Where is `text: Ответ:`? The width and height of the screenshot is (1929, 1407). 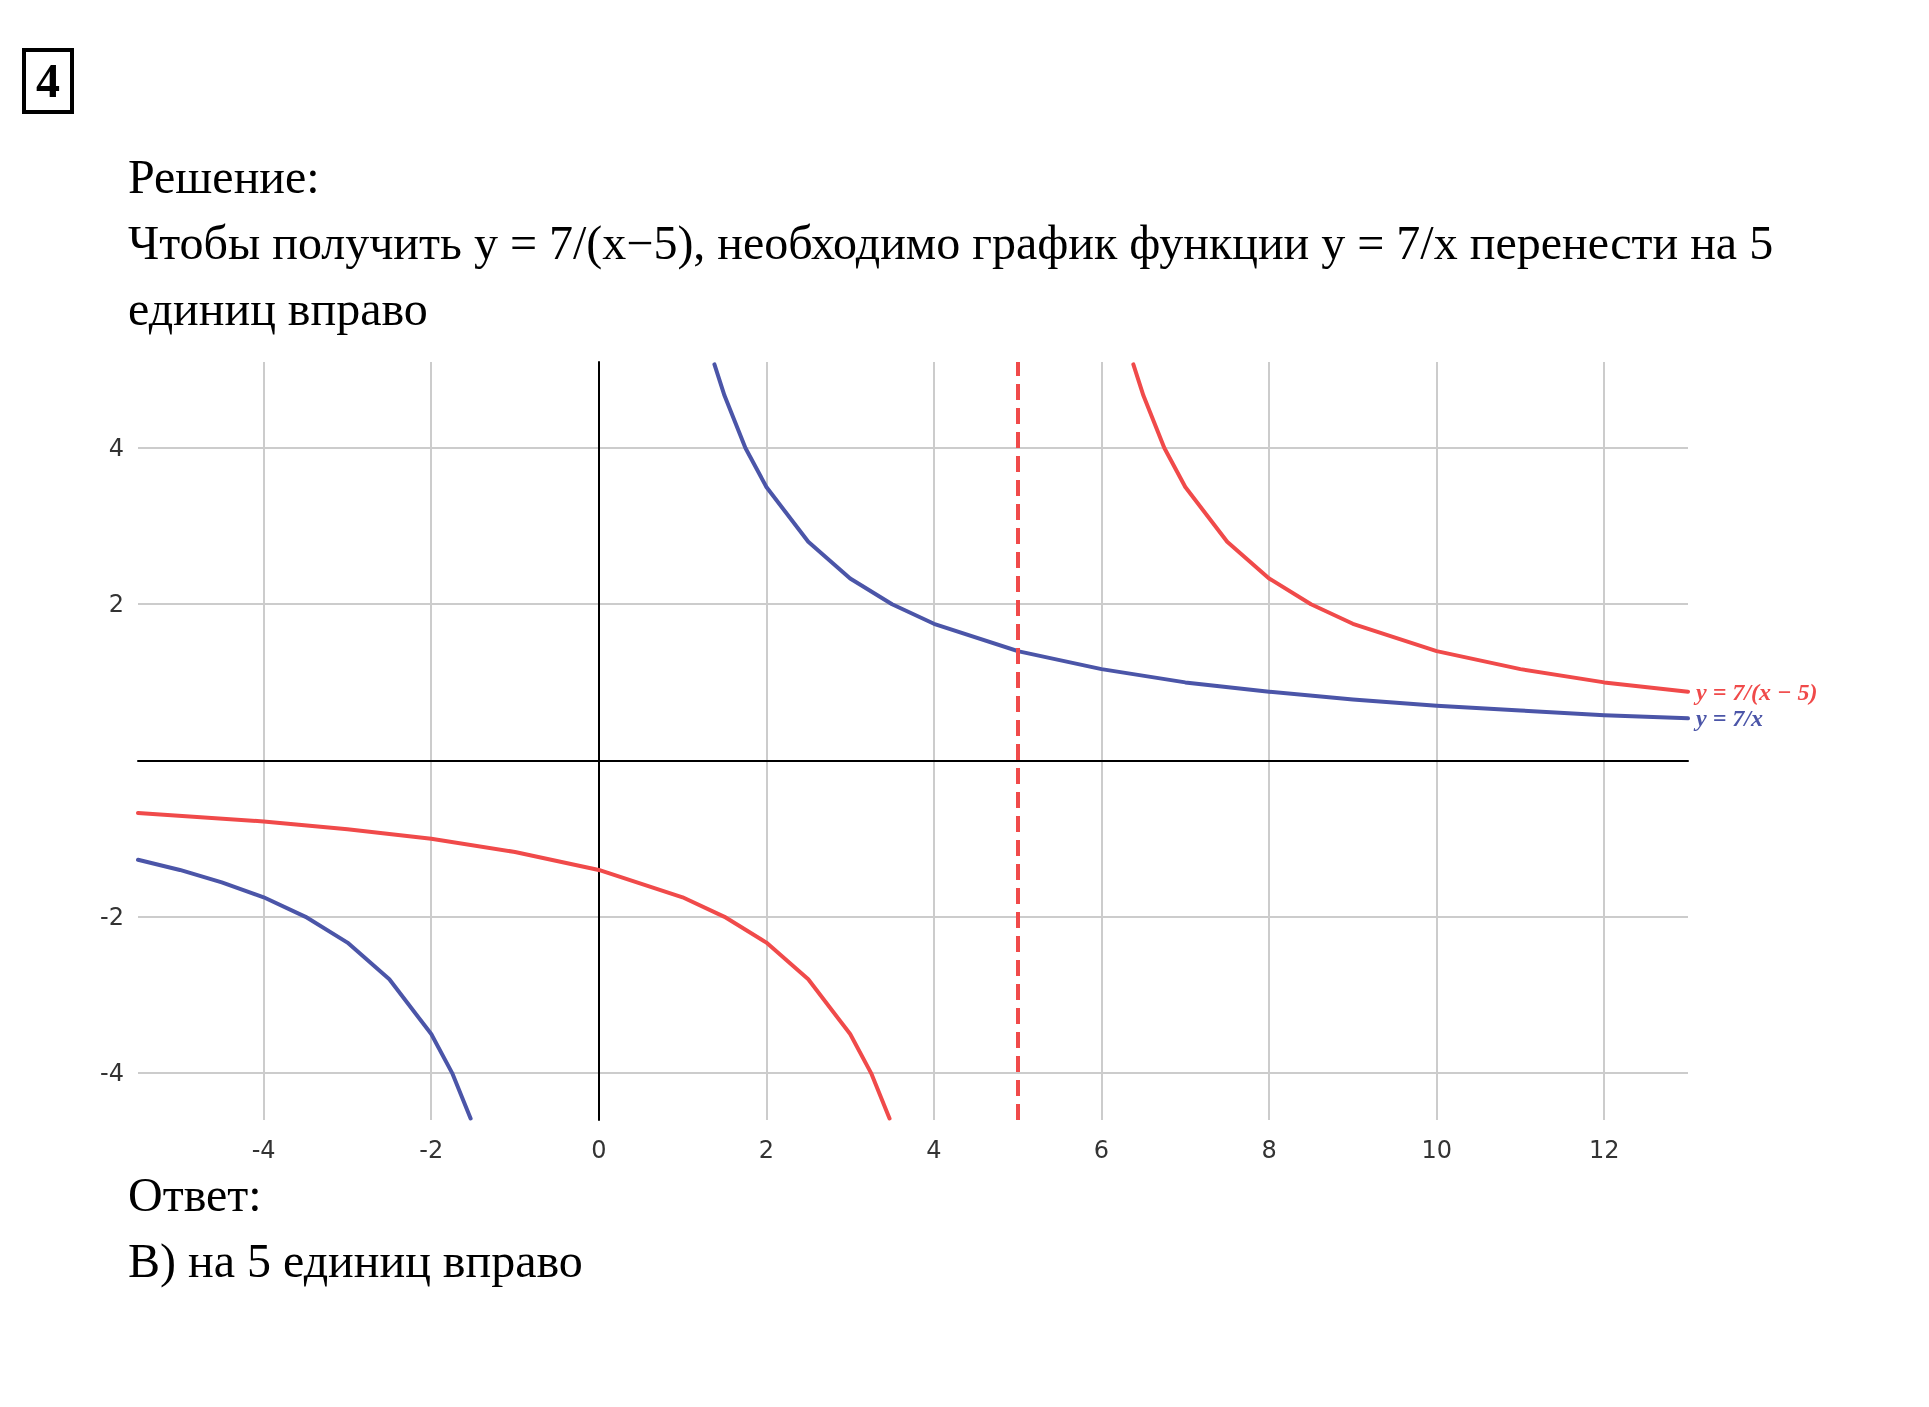 text: Ответ: is located at coordinates (195, 1194).